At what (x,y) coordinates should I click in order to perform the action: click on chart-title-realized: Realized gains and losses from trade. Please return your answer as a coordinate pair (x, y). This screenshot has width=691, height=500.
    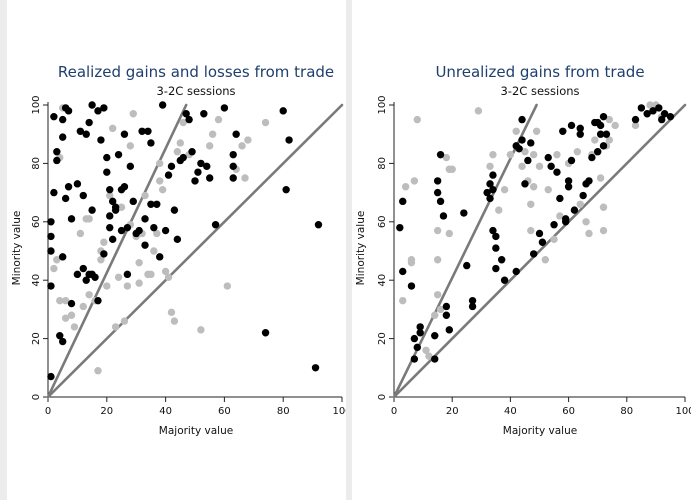
    Looking at the image, I should click on (196, 72).